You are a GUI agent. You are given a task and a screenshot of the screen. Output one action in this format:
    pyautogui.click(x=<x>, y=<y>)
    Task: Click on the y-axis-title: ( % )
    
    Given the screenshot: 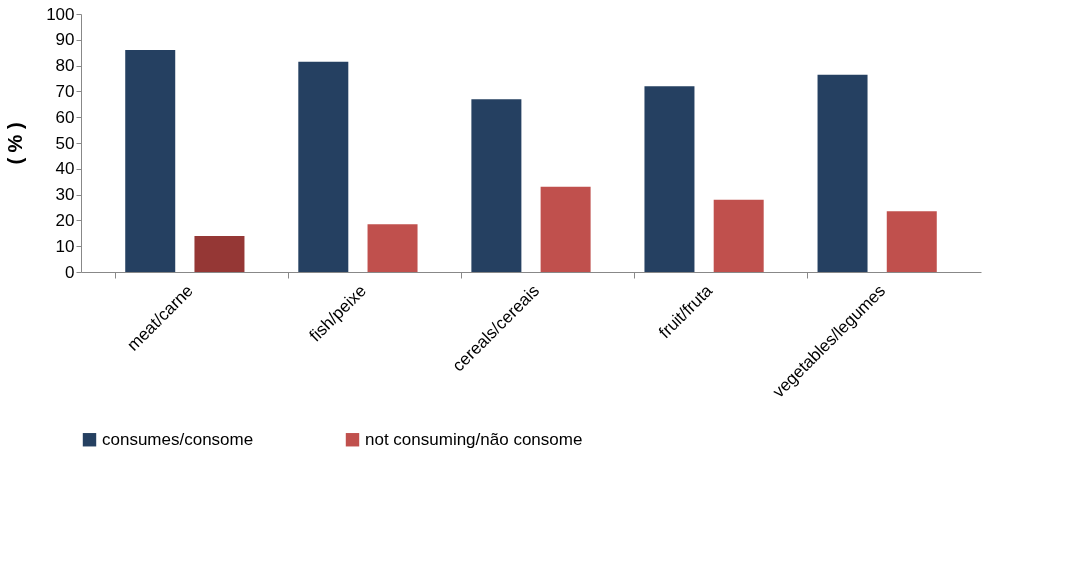 What is the action you would take?
    pyautogui.click(x=15, y=143)
    